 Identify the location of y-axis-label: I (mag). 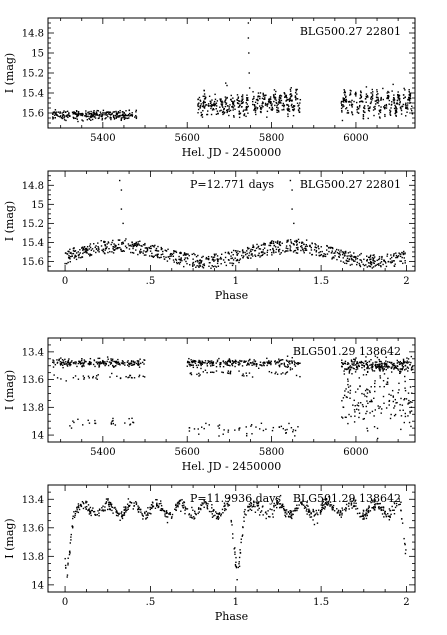
(9, 538).